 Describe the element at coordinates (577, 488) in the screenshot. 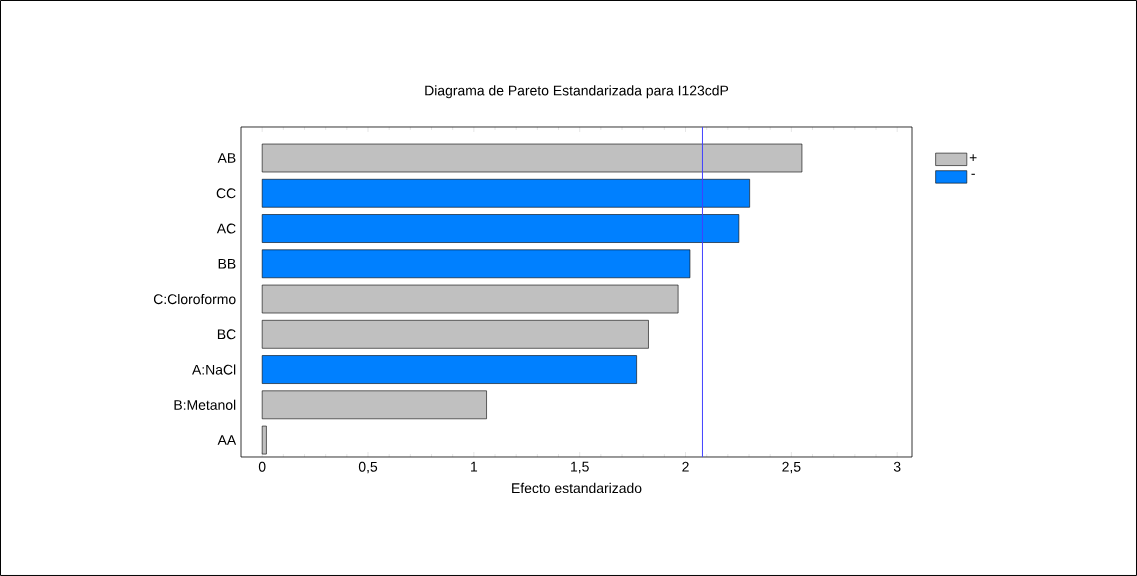

I see `x-axis-title: Efecto estandarizado` at that location.